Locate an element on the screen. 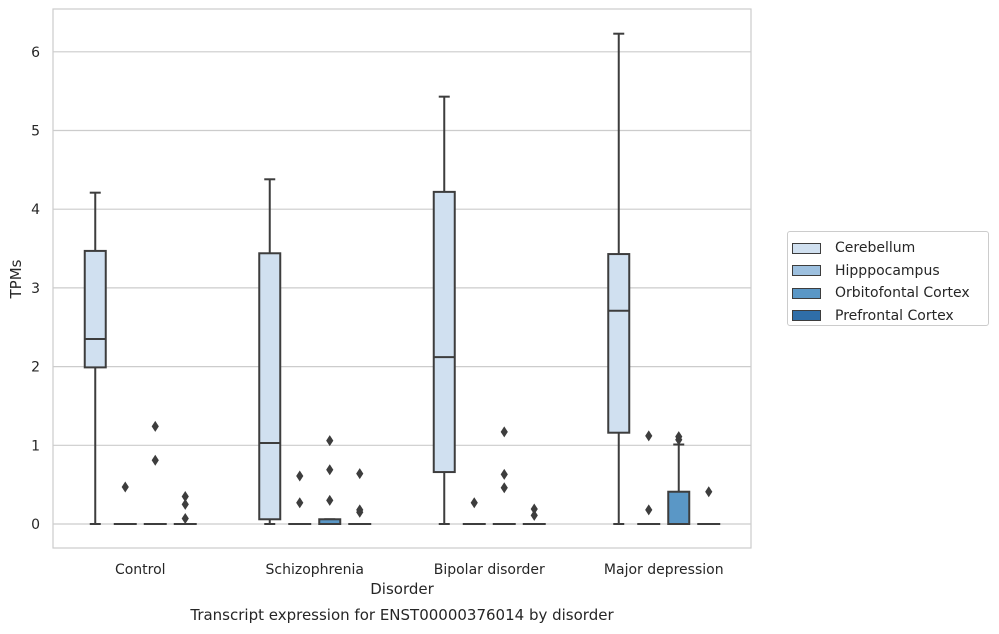 This screenshot has height=634, width=999. x-tick-label: Schizophrenia is located at coordinates (315, 570).